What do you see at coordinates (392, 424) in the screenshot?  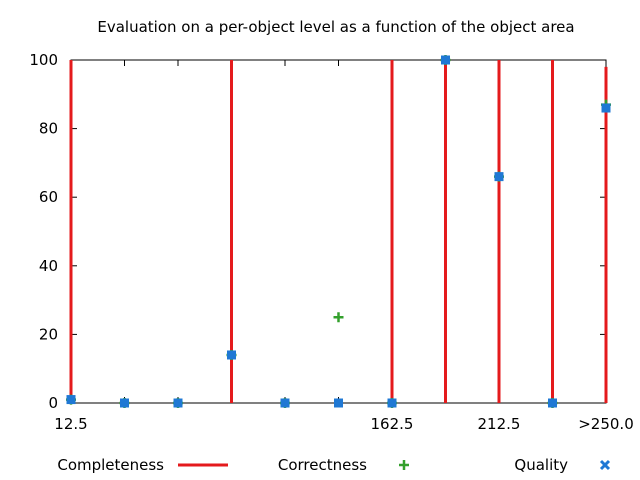 I see `x-tick-label: 162.5` at bounding box center [392, 424].